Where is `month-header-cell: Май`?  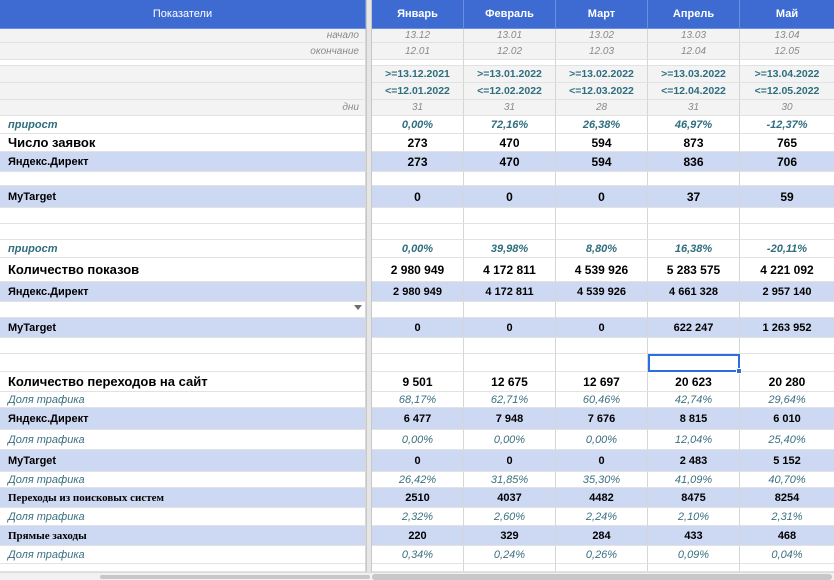 month-header-cell: Май is located at coordinates (787, 14).